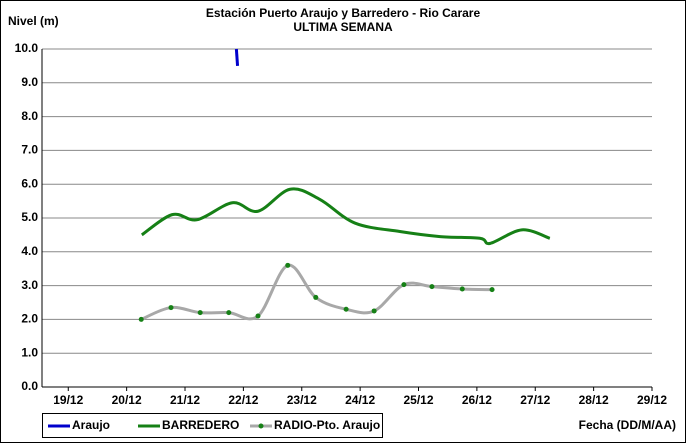  I want to click on legend, so click(212, 425).